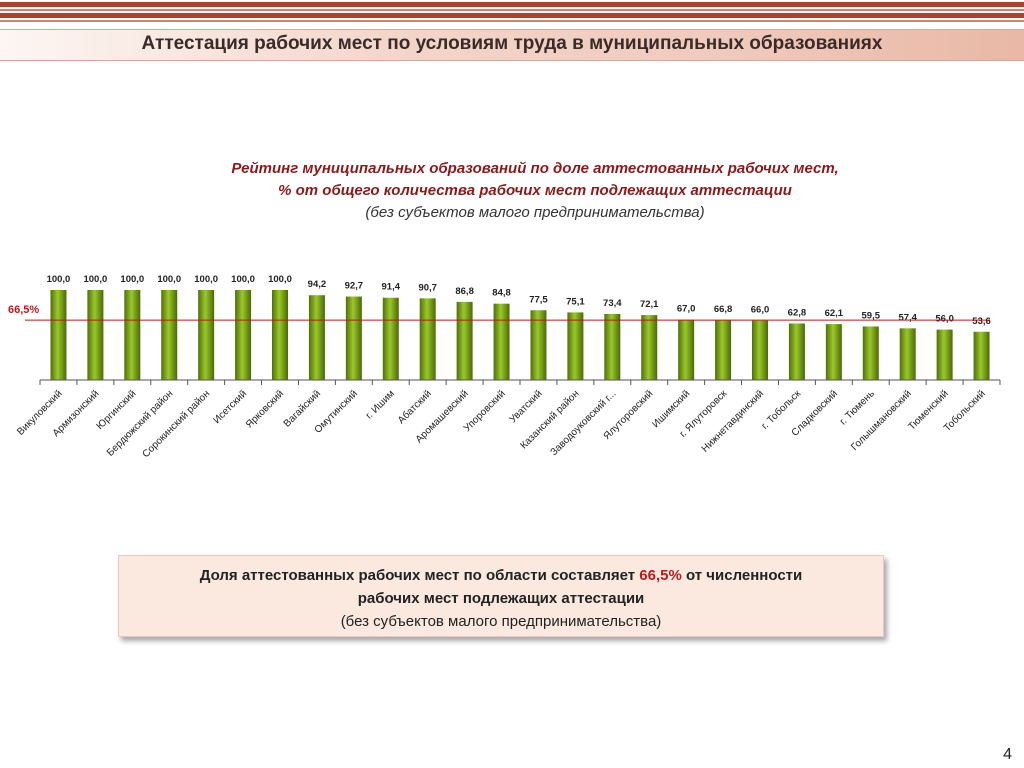 The height and width of the screenshot is (768, 1024). I want to click on value-label: 86,8, so click(464, 291).